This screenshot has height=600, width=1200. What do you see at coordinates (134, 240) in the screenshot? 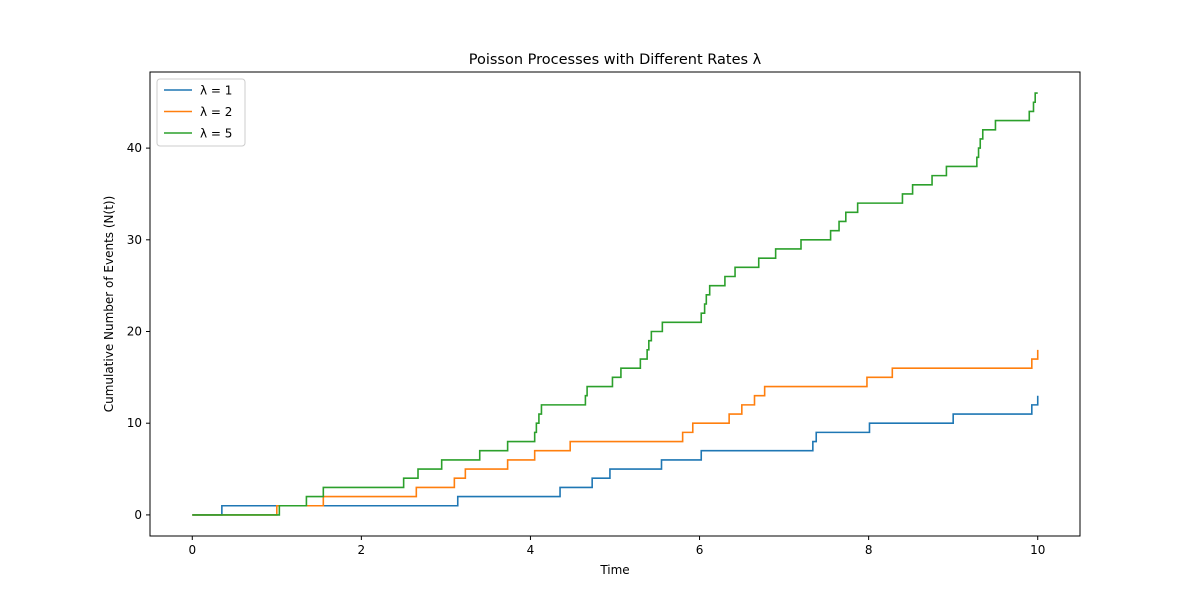
I see `y-tick-label: 30` at bounding box center [134, 240].